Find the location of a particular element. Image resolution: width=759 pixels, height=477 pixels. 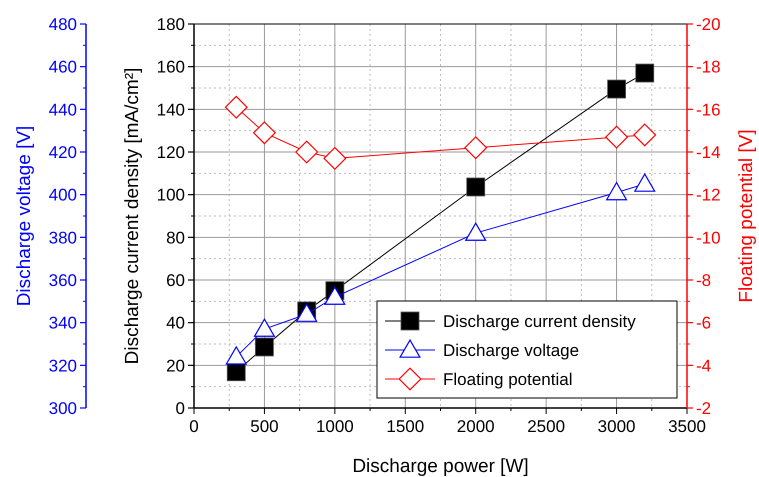

legend-label: Discharge voltage is located at coordinates (511, 350).